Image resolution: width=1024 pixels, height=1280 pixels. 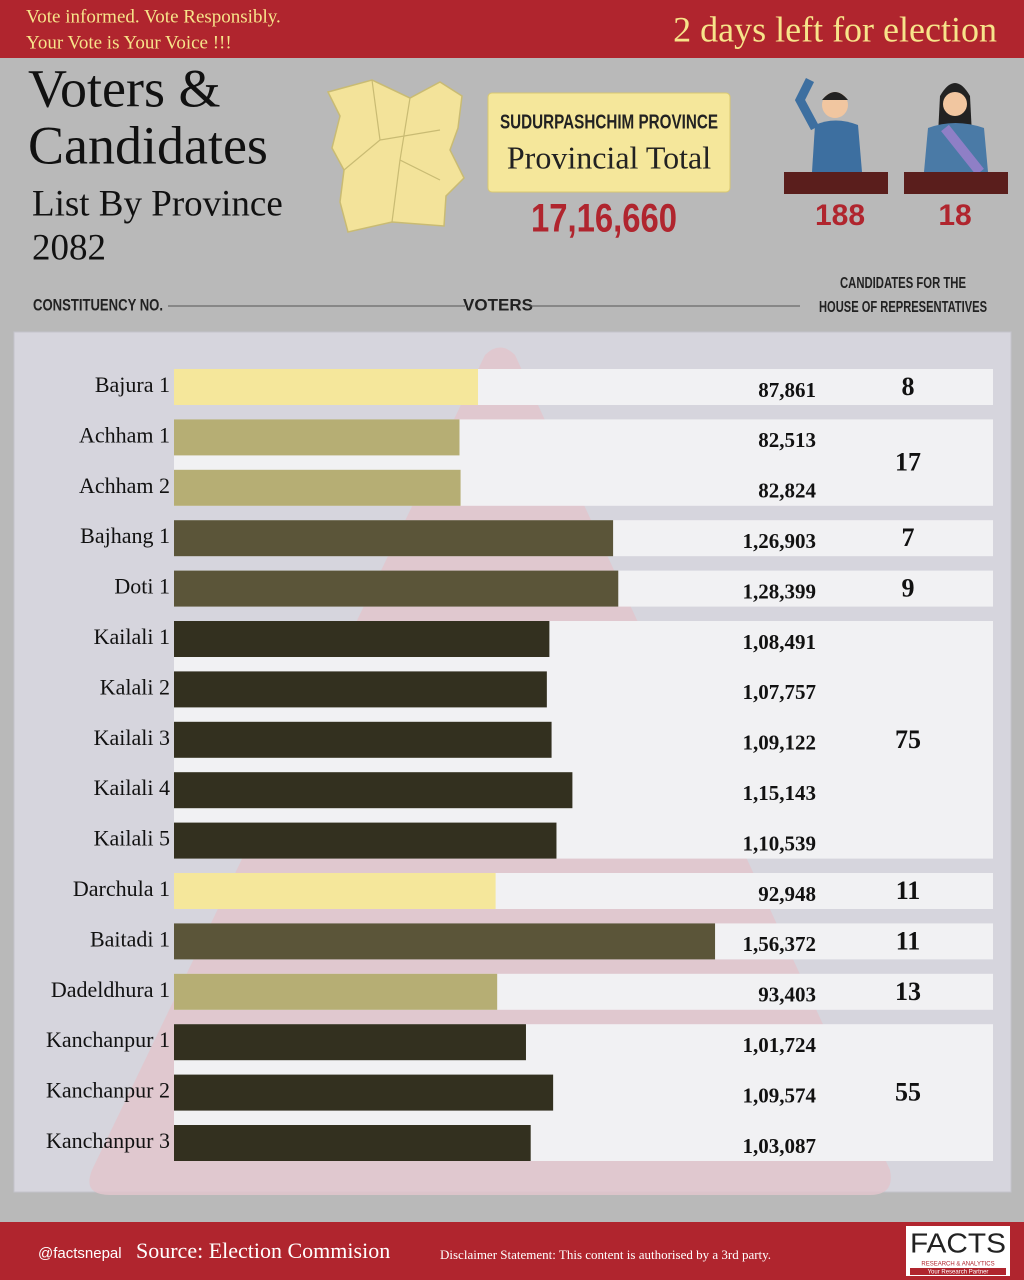 What do you see at coordinates (908, 991) in the screenshot?
I see `candidate-count: 13` at bounding box center [908, 991].